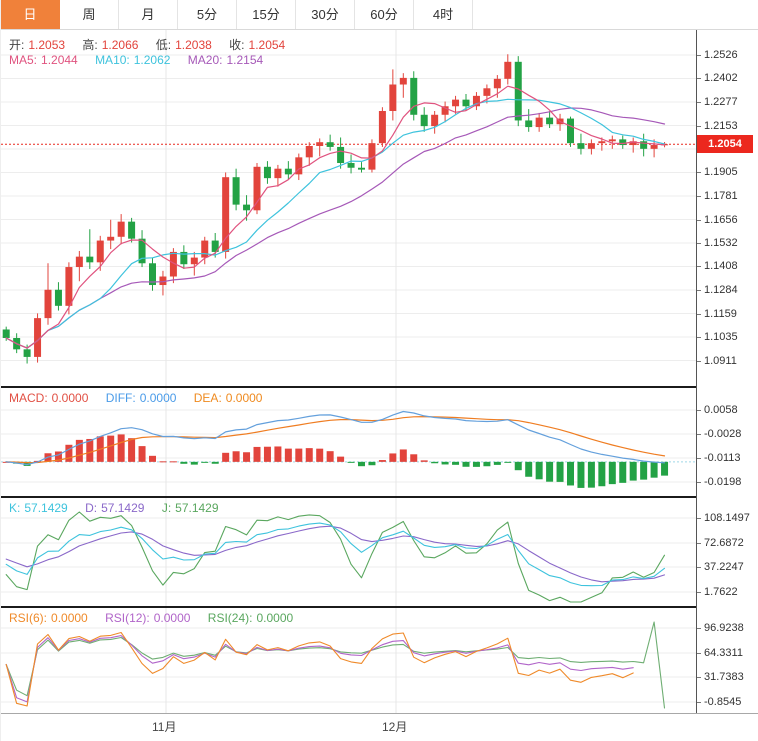 The width and height of the screenshot is (758, 741). What do you see at coordinates (724, 567) in the screenshot?
I see `axis-tick-label: 37.2247` at bounding box center [724, 567].